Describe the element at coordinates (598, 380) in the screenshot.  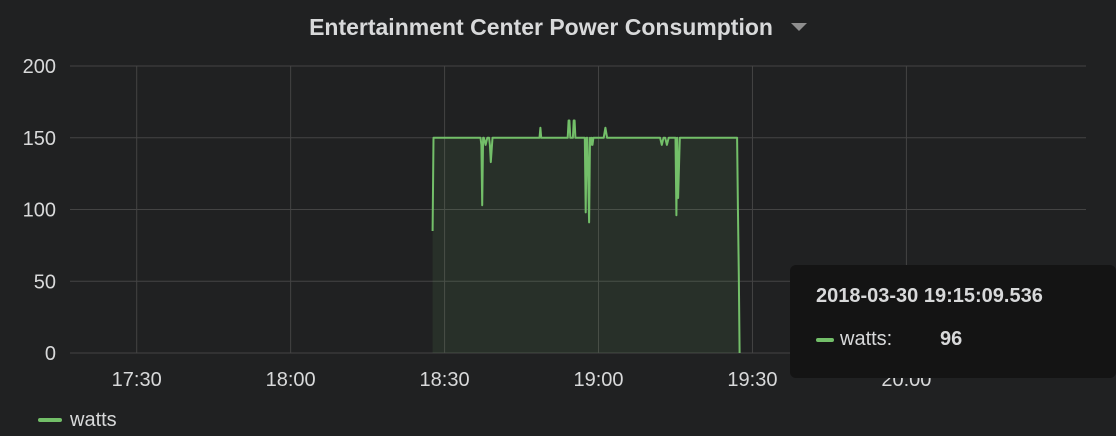
I see `x-tick-label: 19:00` at that location.